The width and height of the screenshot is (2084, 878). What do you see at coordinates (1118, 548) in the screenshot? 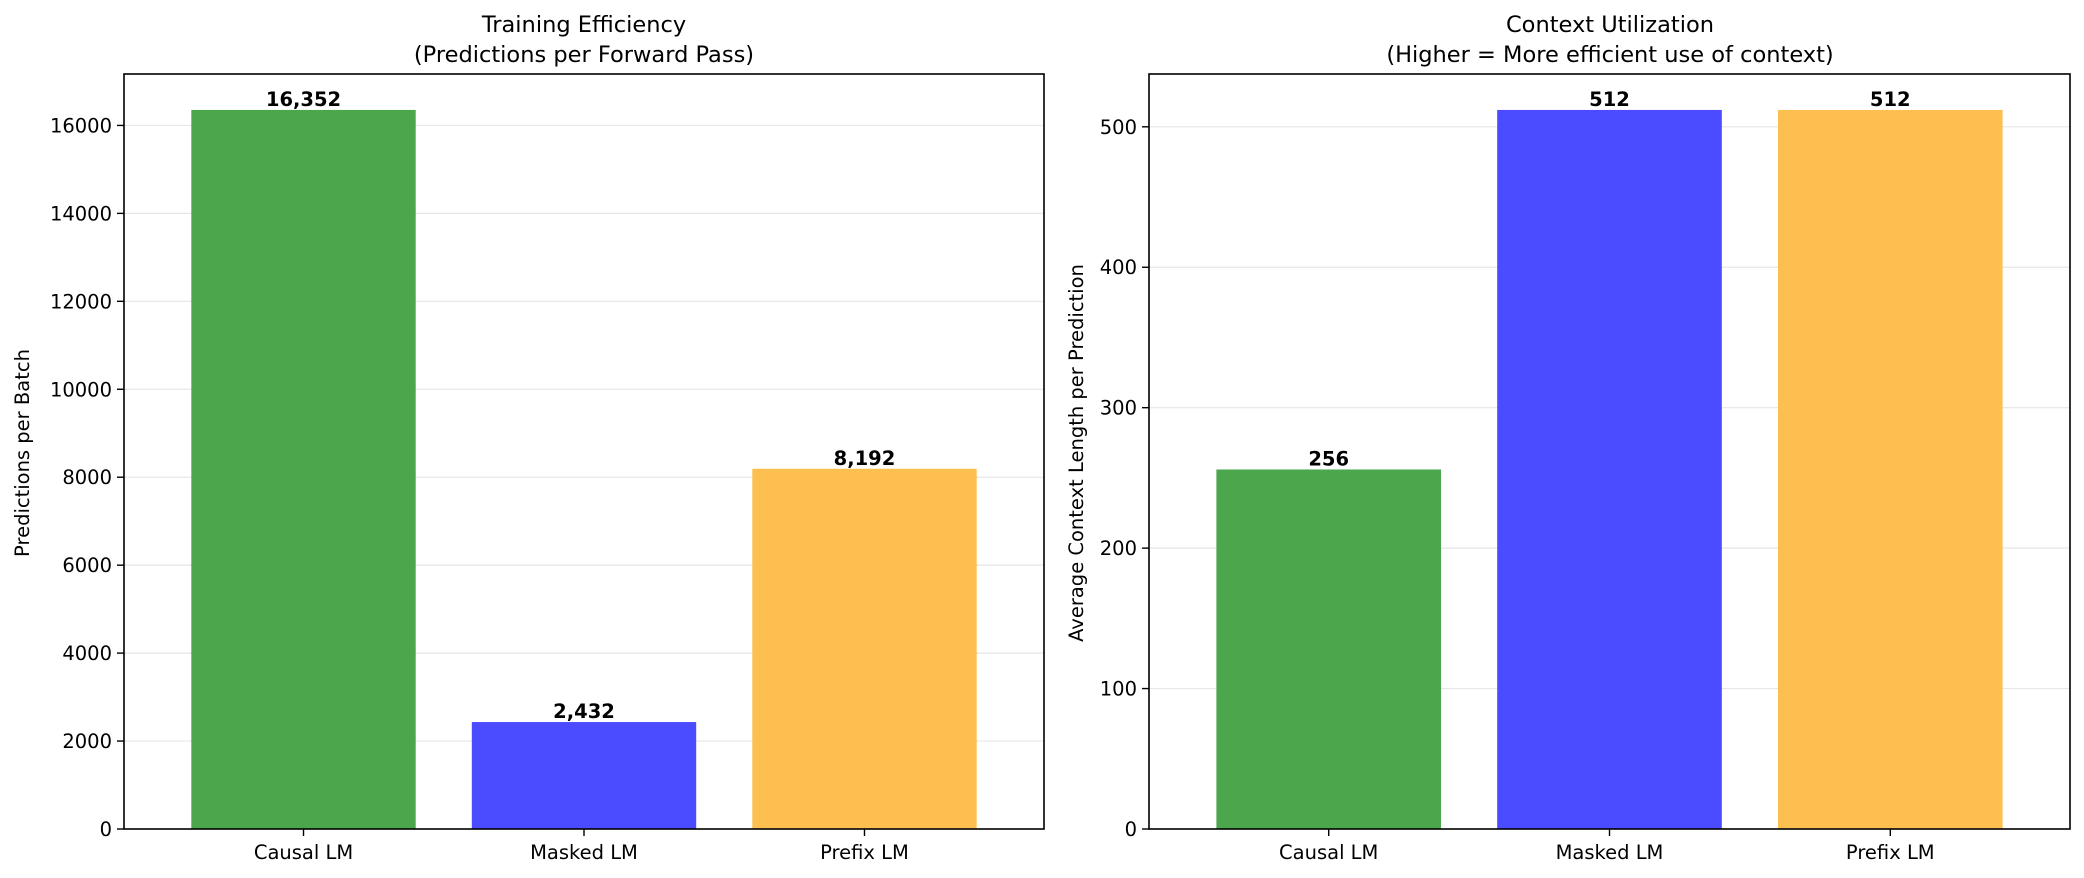
I see `y-tick-label: 200` at bounding box center [1118, 548].